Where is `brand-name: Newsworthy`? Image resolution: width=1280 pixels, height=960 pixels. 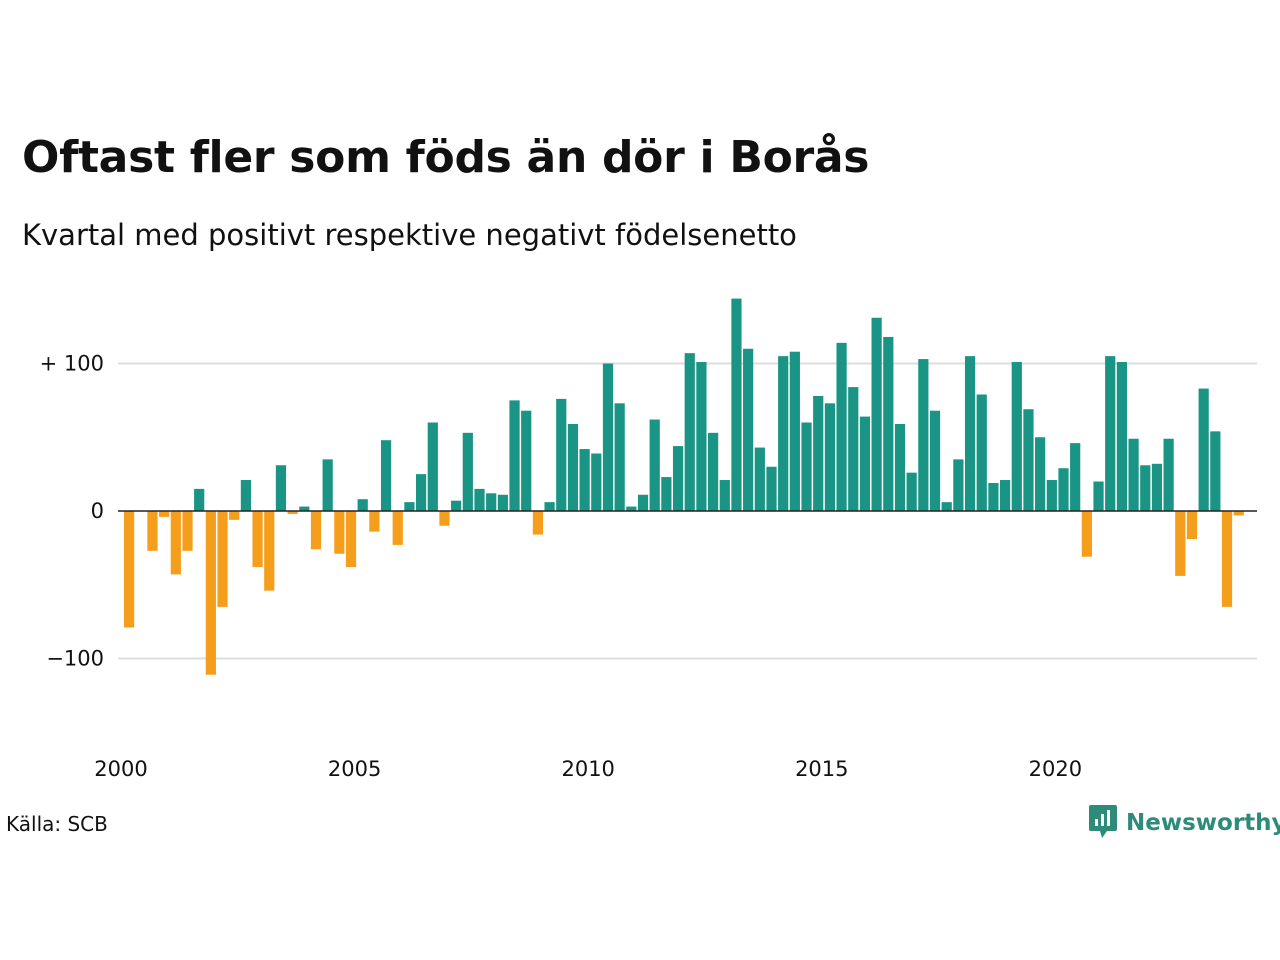 brand-name: Newsworthy is located at coordinates (1203, 823).